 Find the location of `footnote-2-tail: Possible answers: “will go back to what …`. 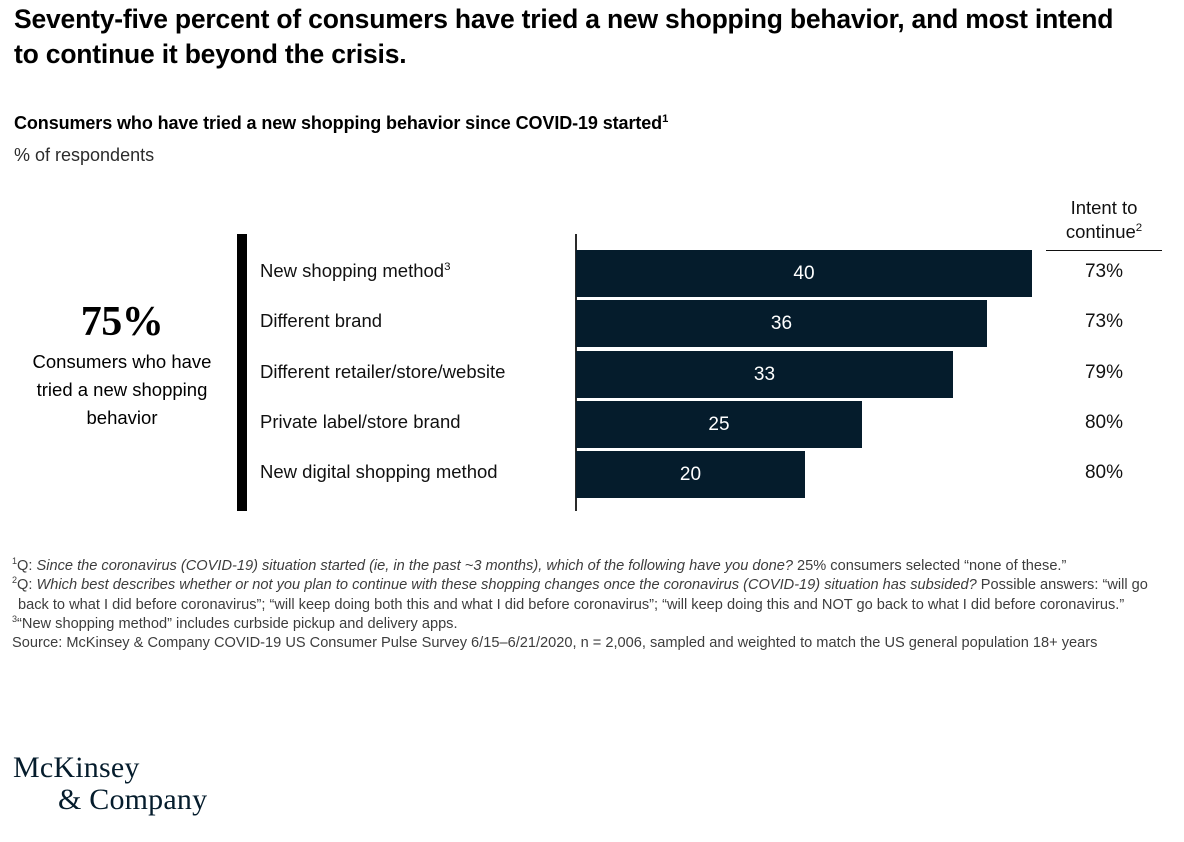

footnote-2-tail: Possible answers: “will go back to what … is located at coordinates (583, 595).